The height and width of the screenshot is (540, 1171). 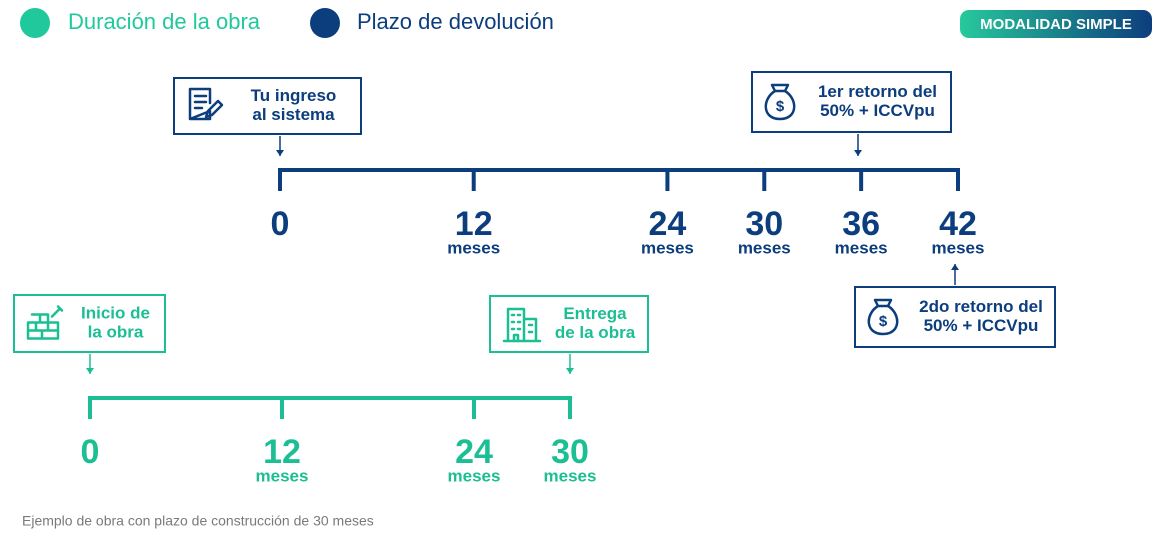 I want to click on callout-text: de la obra, so click(x=595, y=332).